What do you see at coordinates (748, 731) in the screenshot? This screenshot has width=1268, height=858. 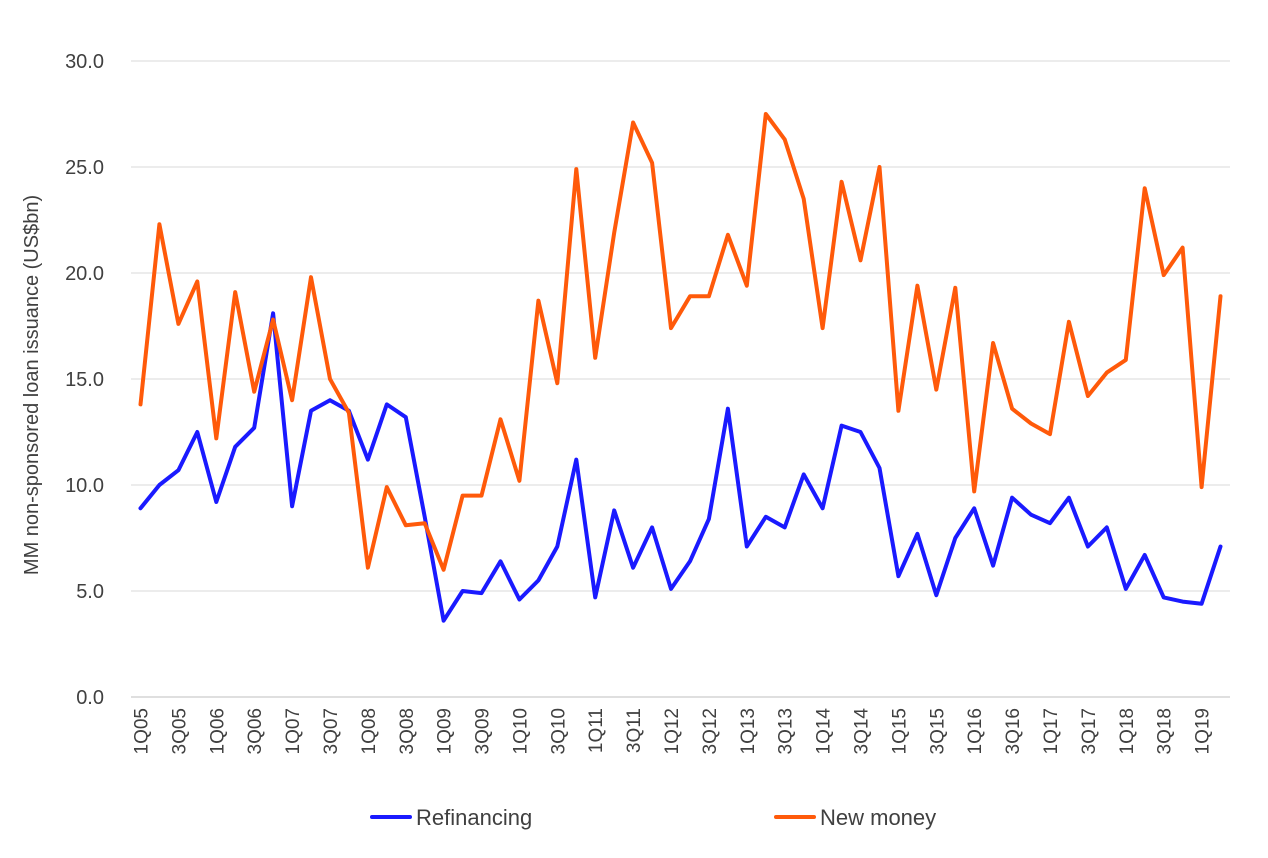 I see `x-tick-label: 1Q13` at bounding box center [748, 731].